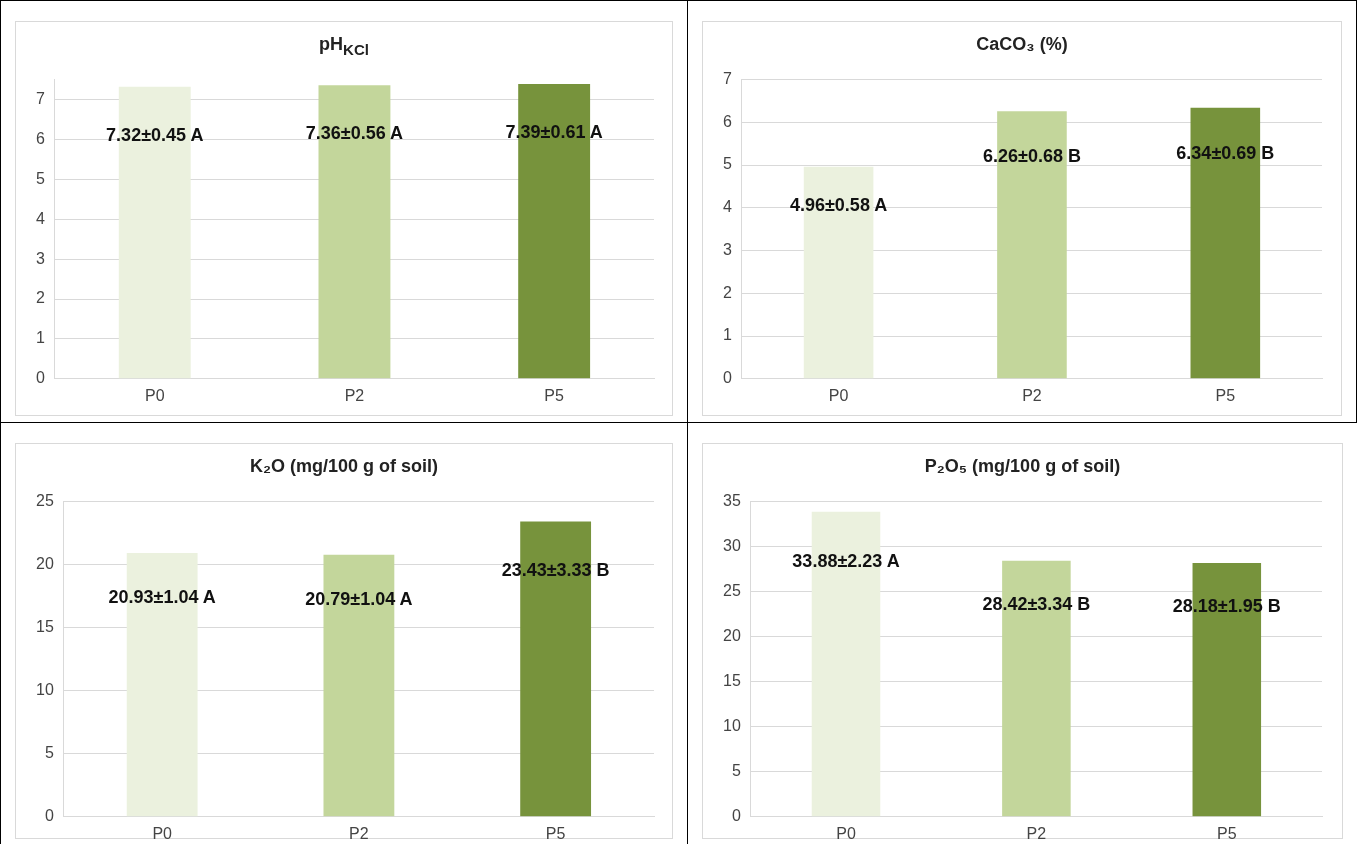 The image size is (1357, 844). I want to click on data-label: 20.79±1.04 A, so click(359, 599).